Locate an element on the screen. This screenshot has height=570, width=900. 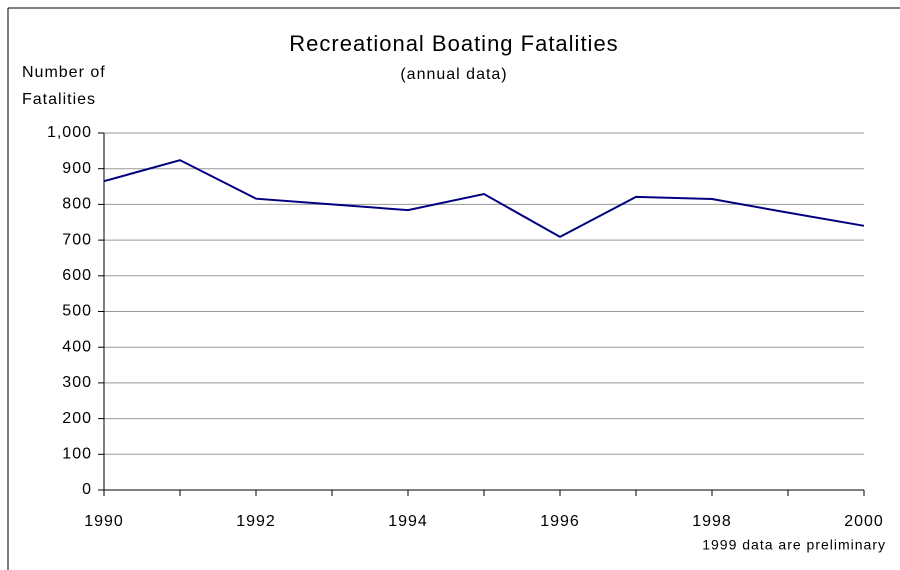
y-tick-label: 600 is located at coordinates (77, 275).